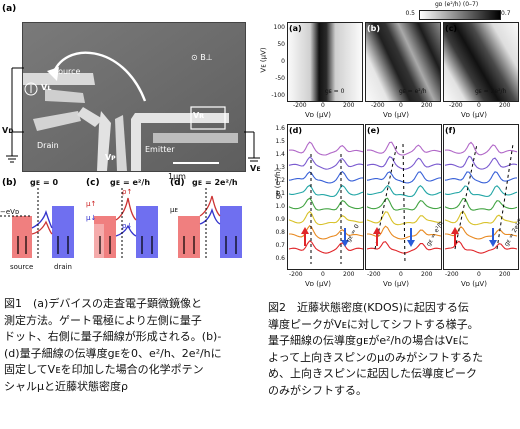 The image size is (520, 429). What do you see at coordinates (403, 62) in the screenshot?
I see `heatmap-panel-b` at bounding box center [403, 62].